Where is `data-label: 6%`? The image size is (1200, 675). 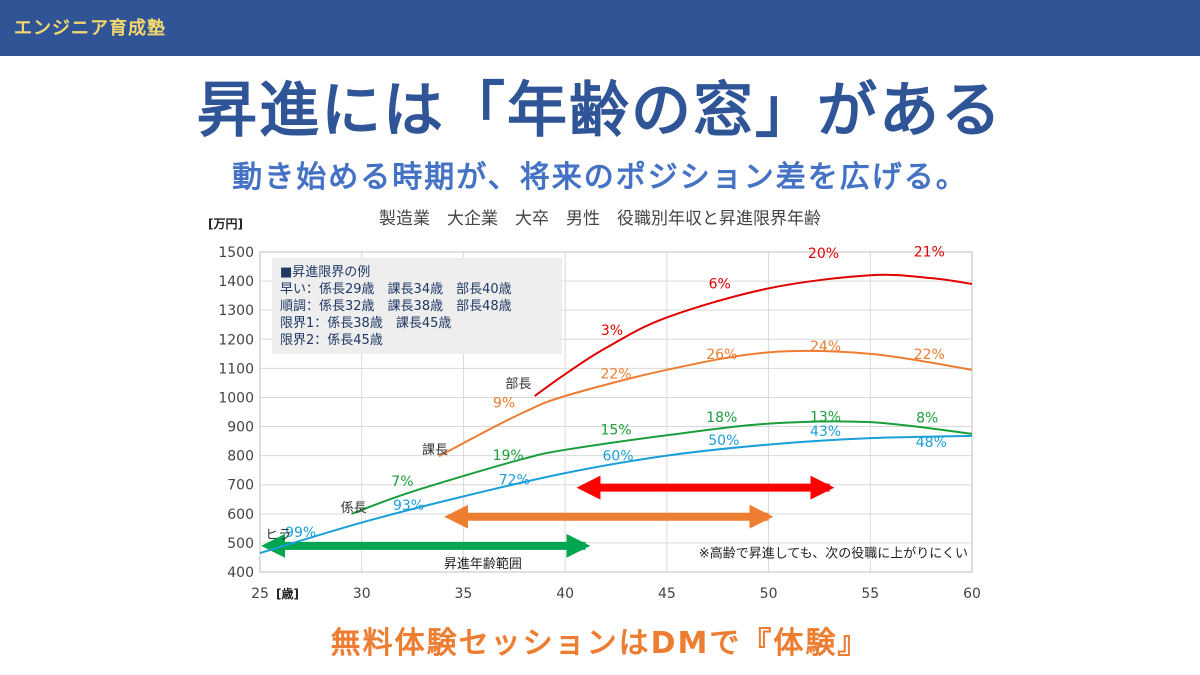
data-label: 6% is located at coordinates (720, 284).